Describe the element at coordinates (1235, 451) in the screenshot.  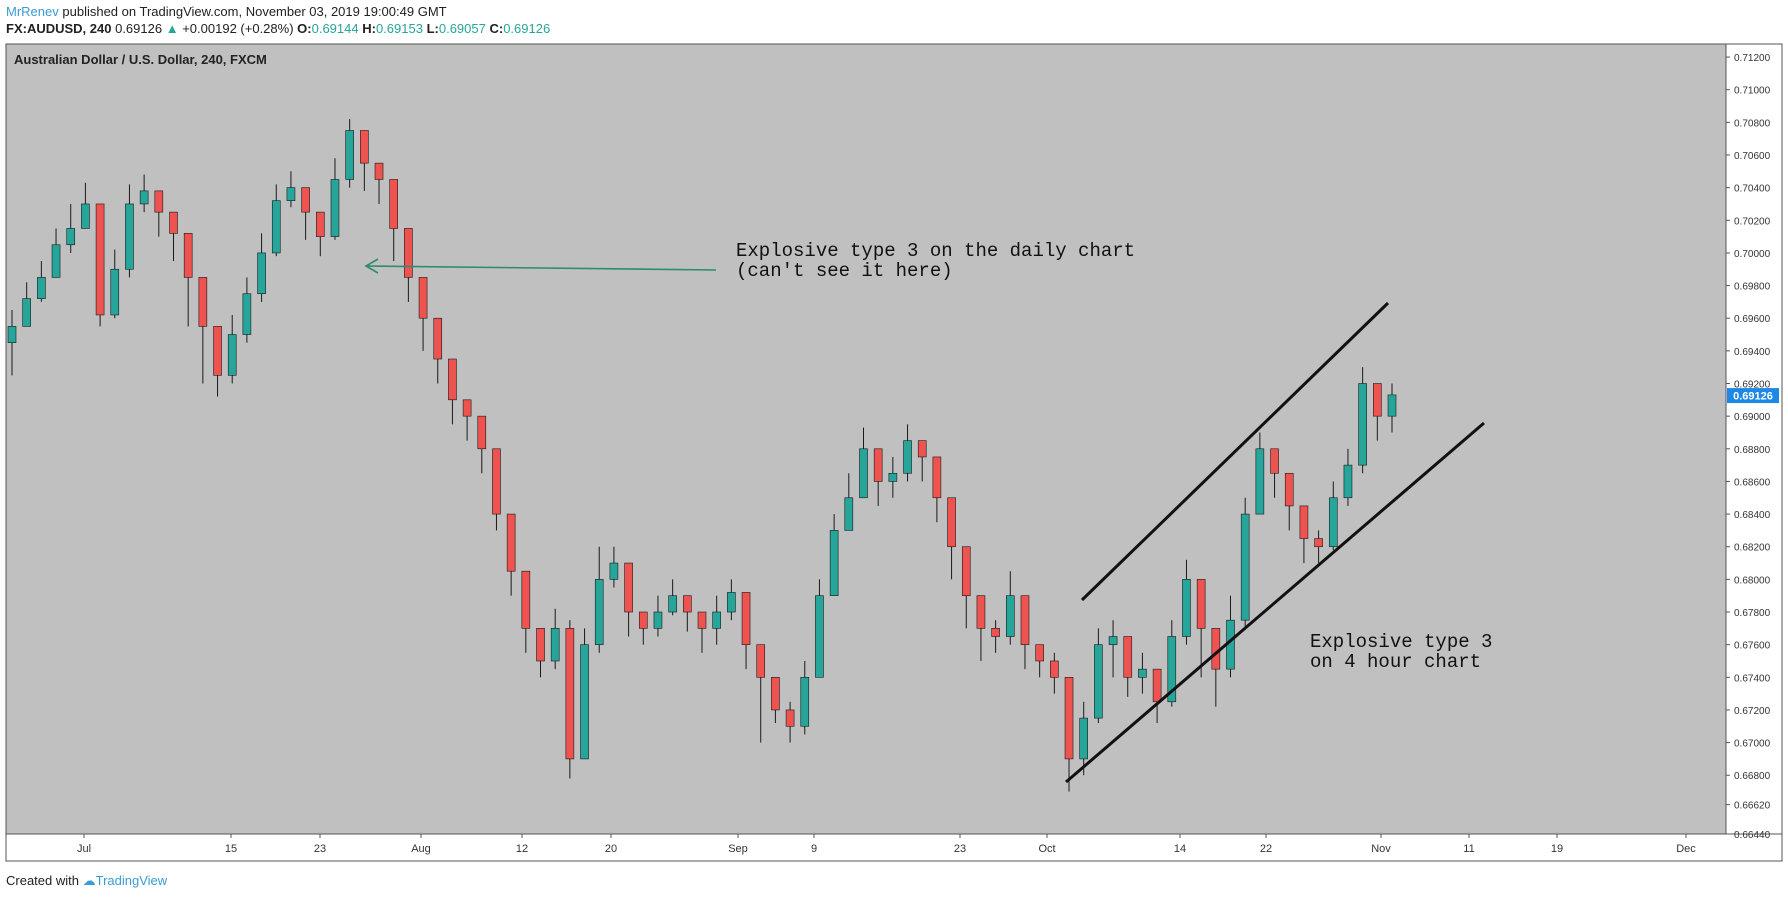
I see `upper-channel-line` at that location.